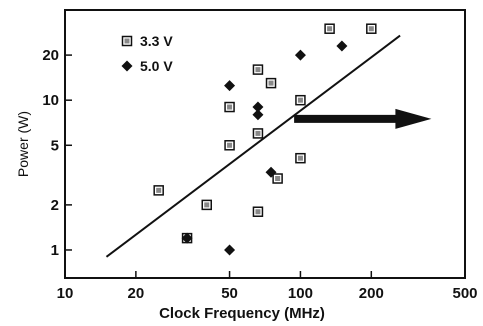 This screenshot has width=483, height=326. I want to click on x-axis-ticks: 10 20 50 100 200 500, so click(267, 286).